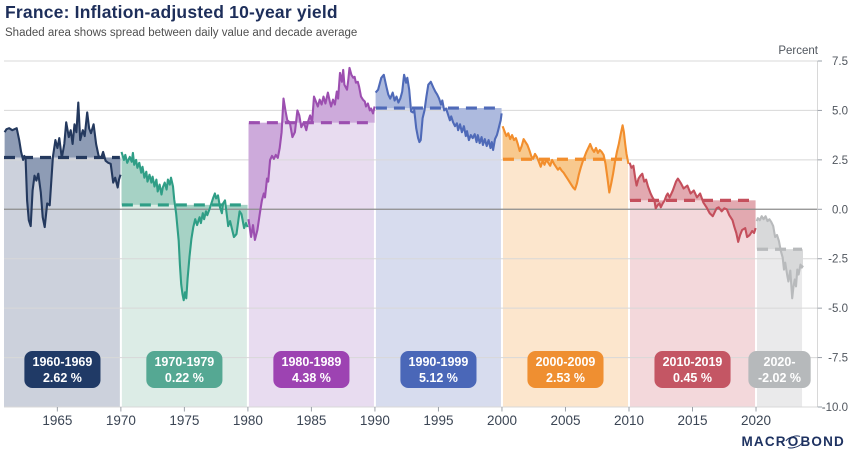 The image size is (850, 453). What do you see at coordinates (57, 420) in the screenshot?
I see `x-axis-tick-label: 1965` at bounding box center [57, 420].